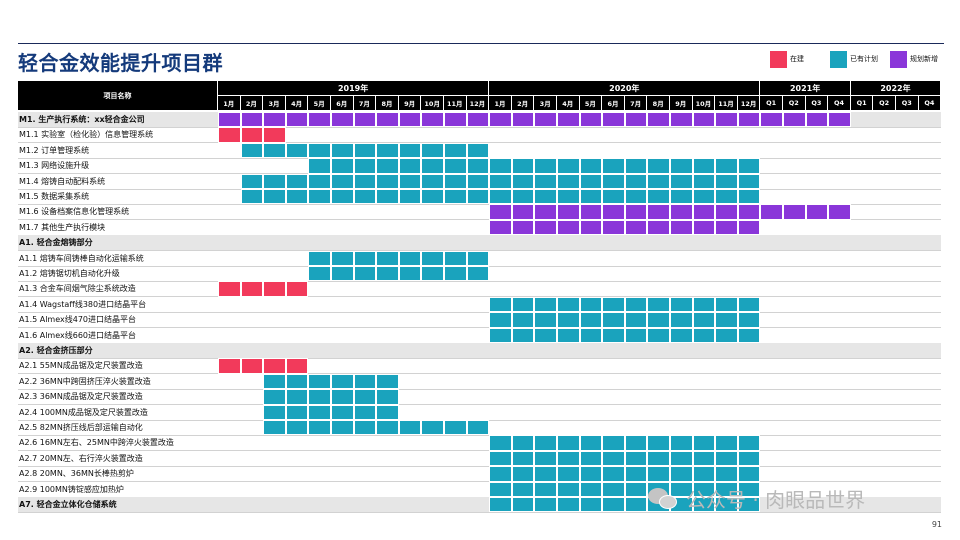  What do you see at coordinates (864, 59) in the screenshot?
I see `legend-label: 已有计划` at bounding box center [864, 59].